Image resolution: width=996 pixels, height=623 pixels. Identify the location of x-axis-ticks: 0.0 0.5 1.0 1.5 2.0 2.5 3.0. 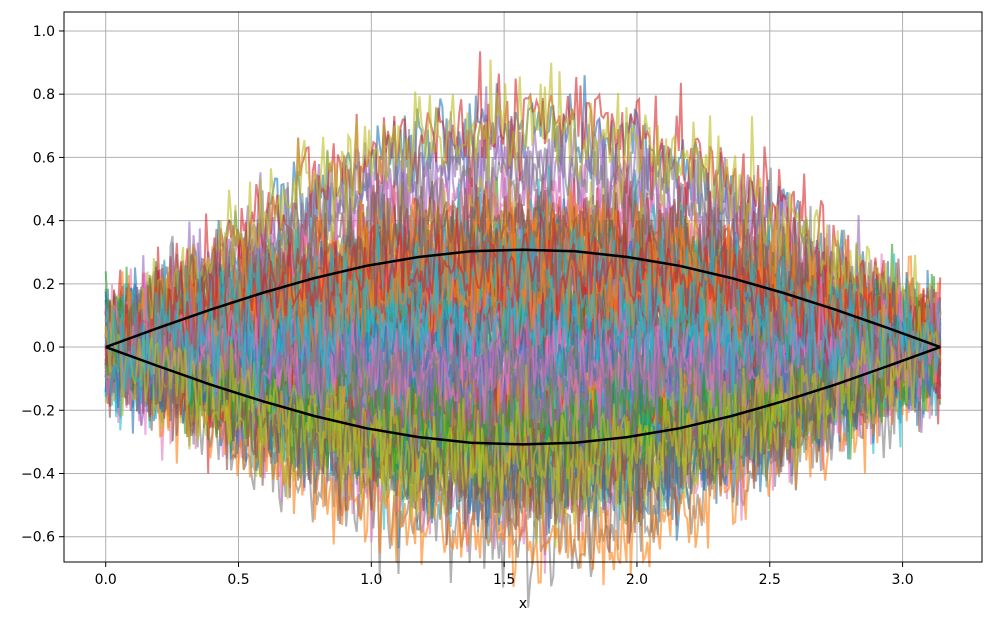
(504, 575).